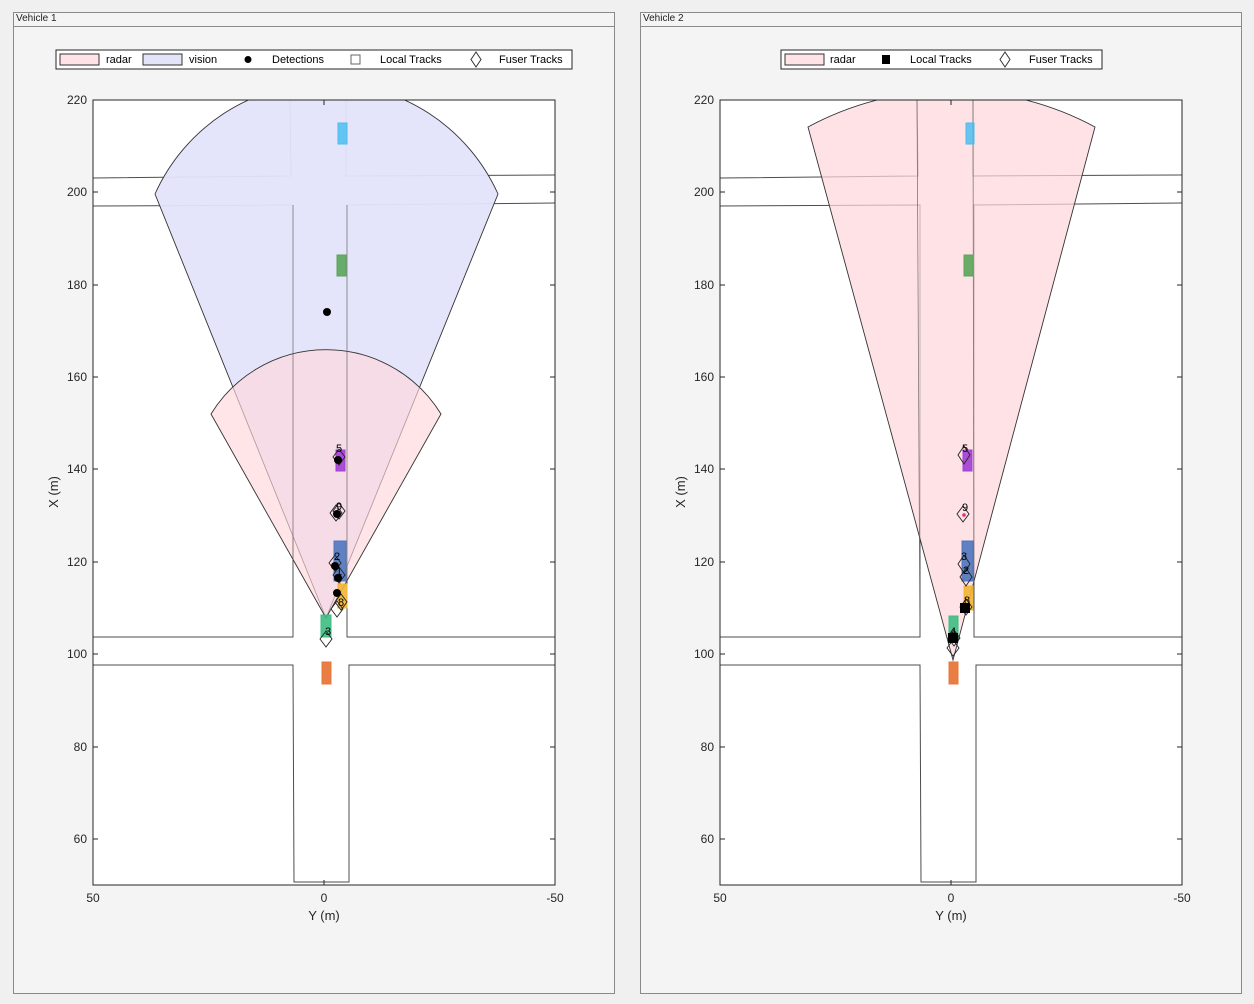 The width and height of the screenshot is (1254, 1004). I want to click on svg-text: 220, so click(704, 100).